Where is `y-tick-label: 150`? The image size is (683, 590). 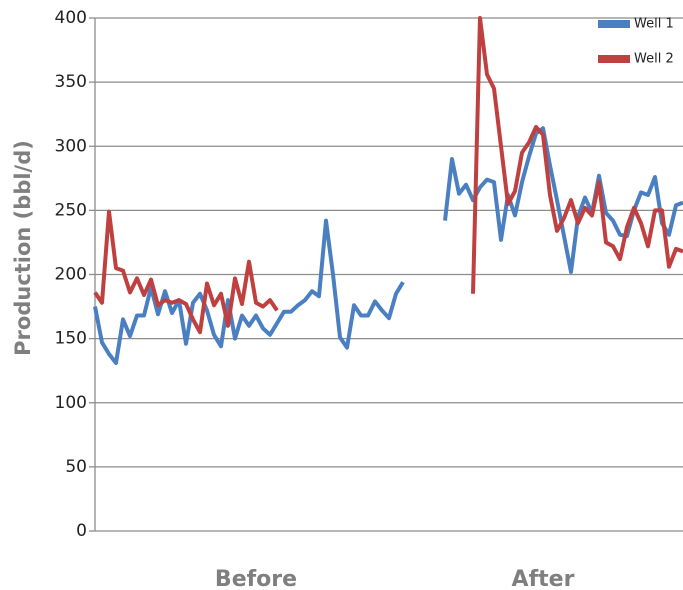 y-tick-label: 150 is located at coordinates (71, 339).